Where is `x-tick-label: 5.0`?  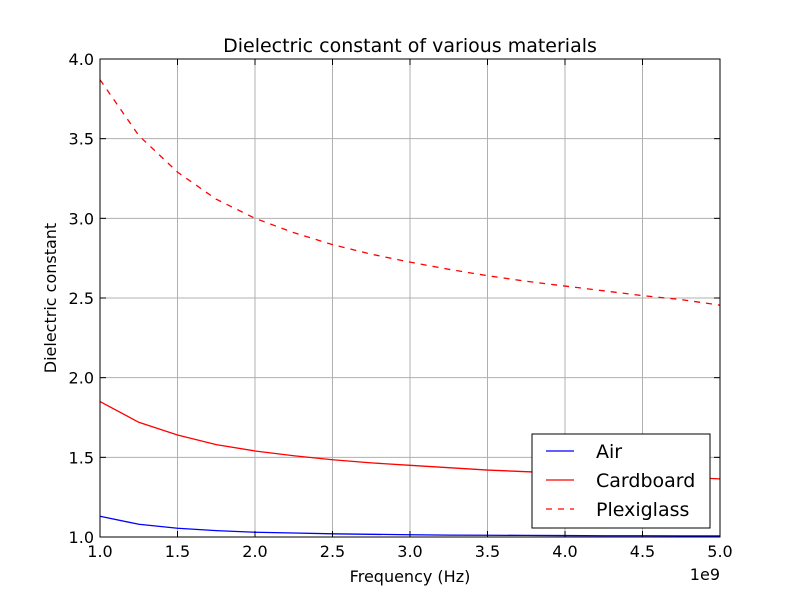 x-tick-label: 5.0 is located at coordinates (719, 551).